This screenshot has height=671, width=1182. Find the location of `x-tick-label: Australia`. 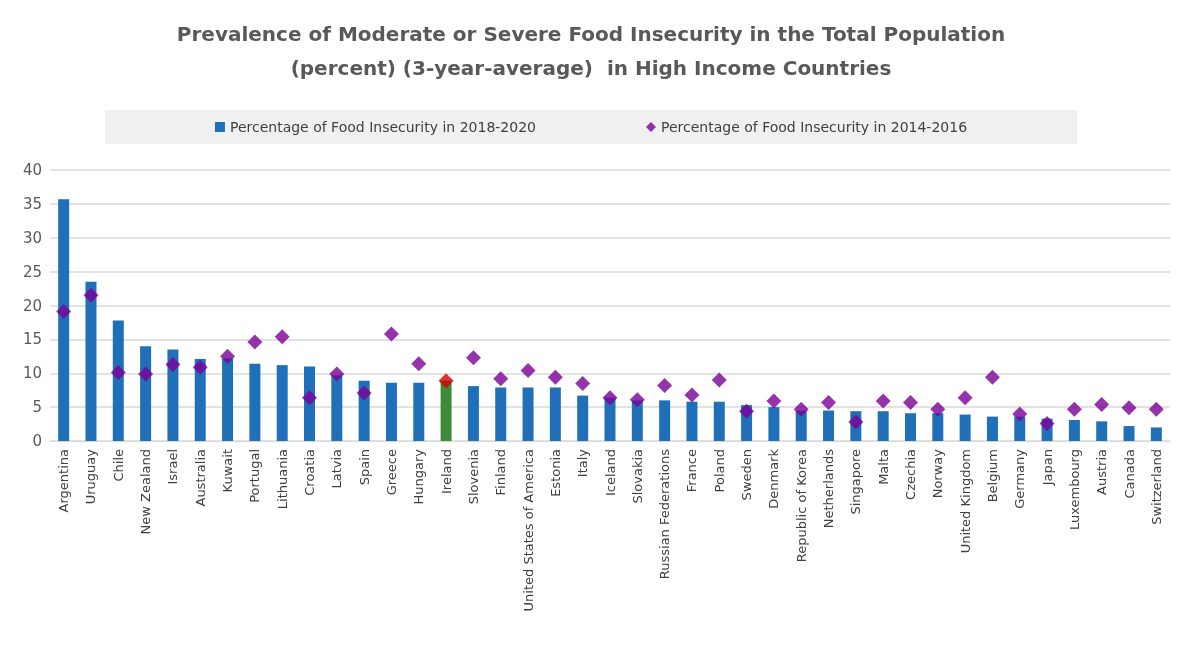

x-tick-label: Australia is located at coordinates (200, 478).